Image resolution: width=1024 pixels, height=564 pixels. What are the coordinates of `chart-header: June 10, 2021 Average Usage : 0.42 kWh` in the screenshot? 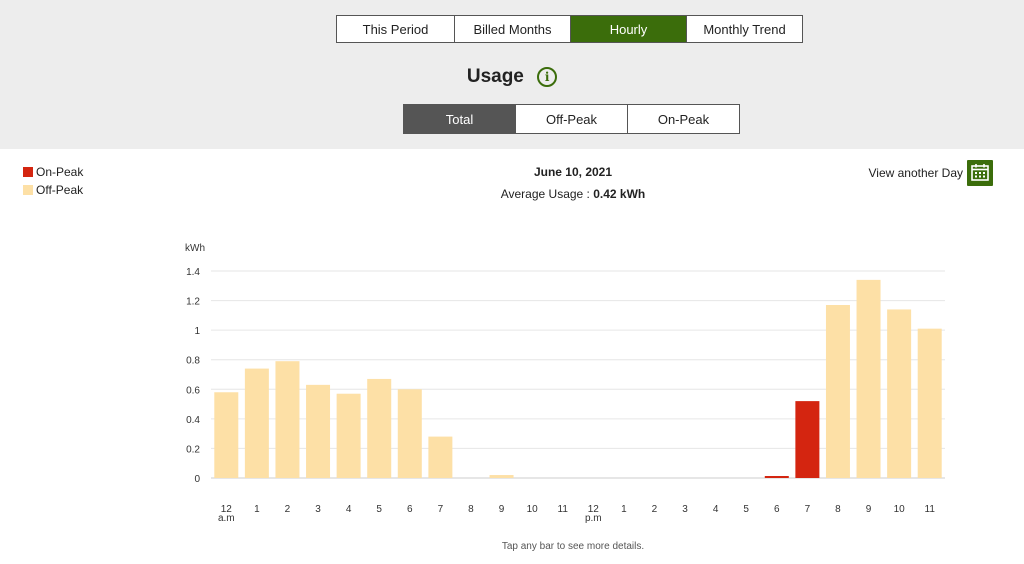 It's located at (512, 183).